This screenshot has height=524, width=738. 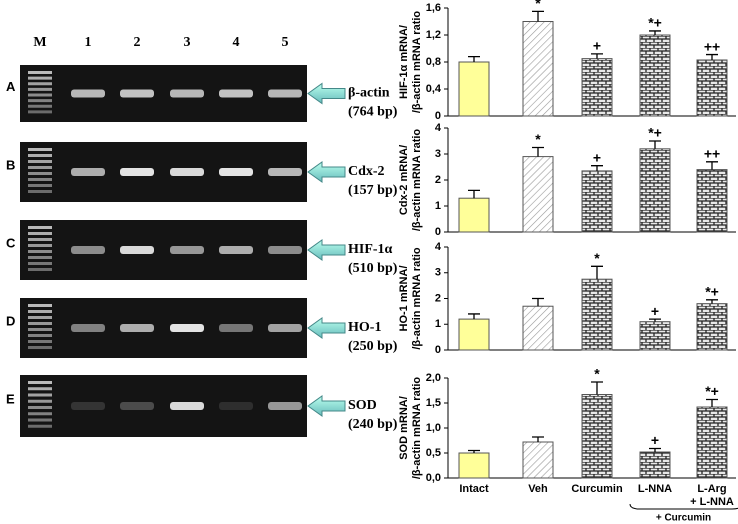 I want to click on y-tick-label: 1,2, so click(x=433, y=35).